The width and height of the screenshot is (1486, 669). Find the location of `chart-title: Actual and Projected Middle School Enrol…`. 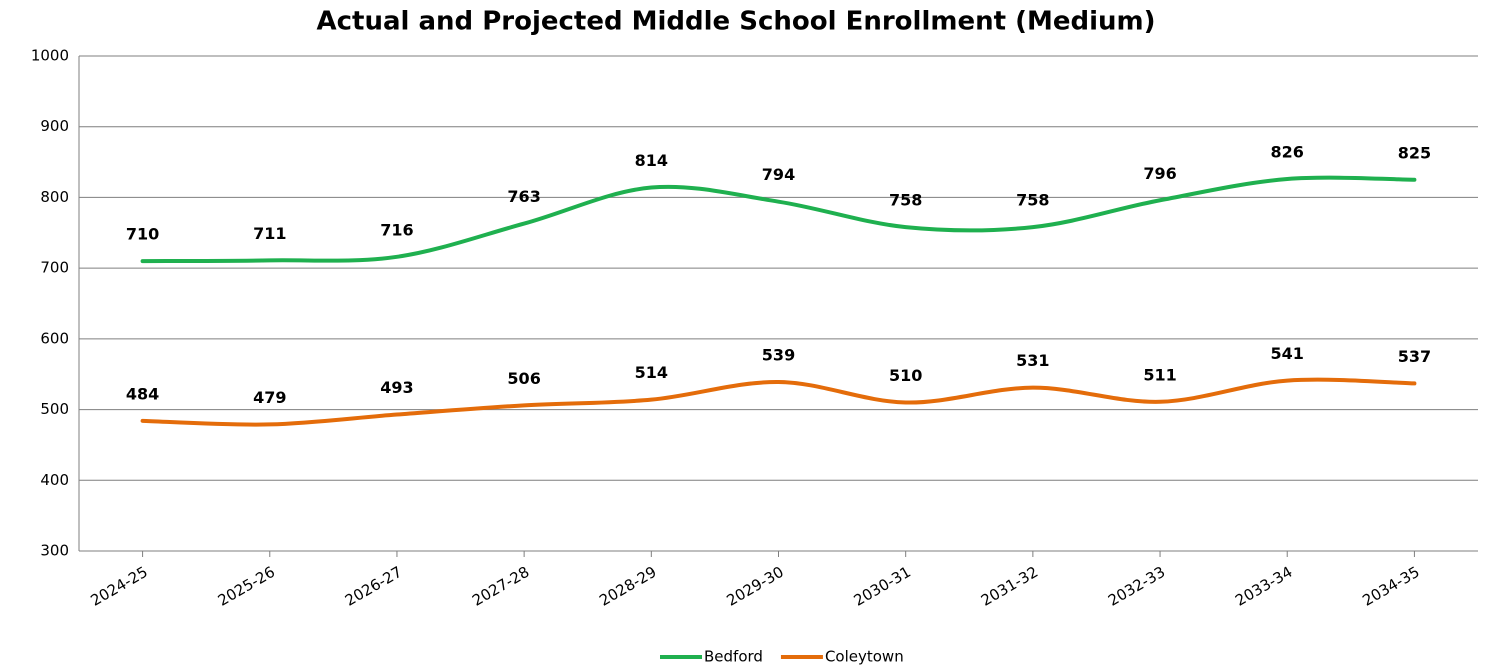

chart-title: Actual and Projected Middle School Enrol… is located at coordinates (736, 22).